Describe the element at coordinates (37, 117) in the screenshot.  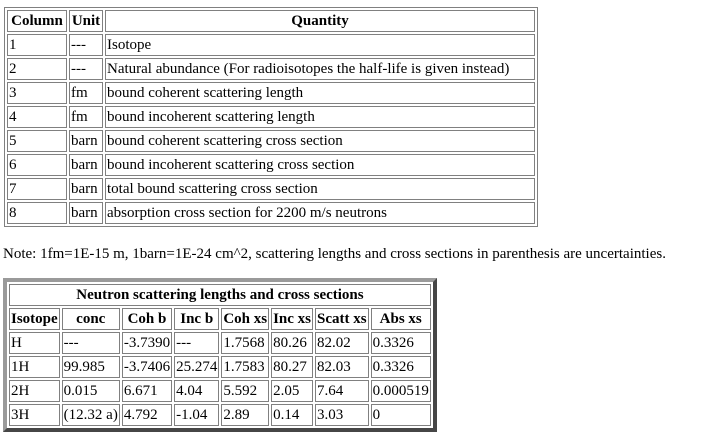
I see `legend-cell-column: 4` at that location.